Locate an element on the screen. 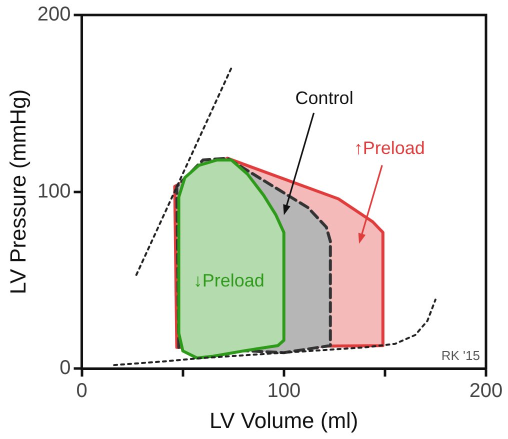 Image resolution: width=508 pixels, height=439 pixels. y-tick-label: 0 is located at coordinates (65, 368).